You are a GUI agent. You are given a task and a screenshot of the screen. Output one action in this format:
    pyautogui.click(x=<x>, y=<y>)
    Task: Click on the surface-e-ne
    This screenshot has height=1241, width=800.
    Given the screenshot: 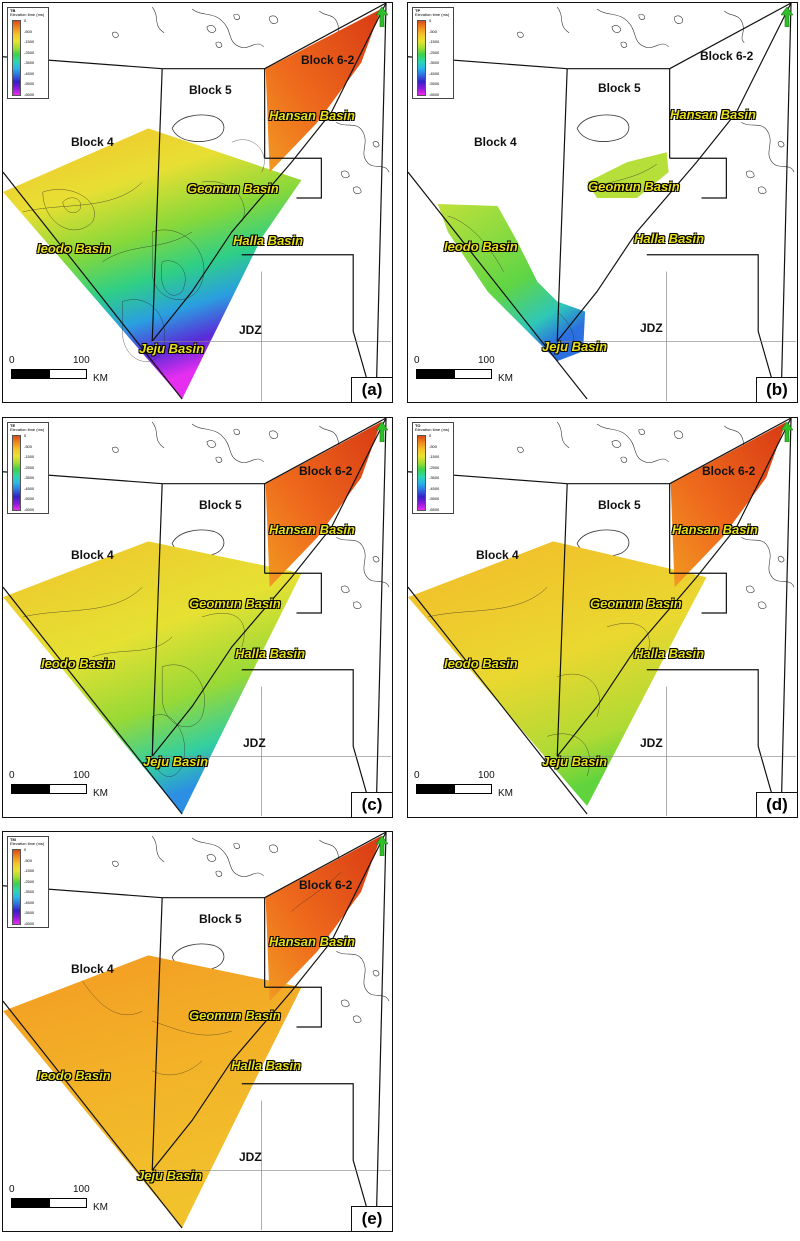 What is the action you would take?
    pyautogui.click(x=323, y=919)
    